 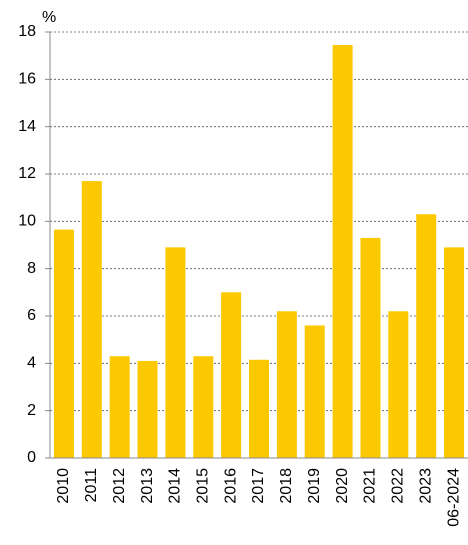 I want to click on x-tick-label: 2016, so click(x=230, y=486).